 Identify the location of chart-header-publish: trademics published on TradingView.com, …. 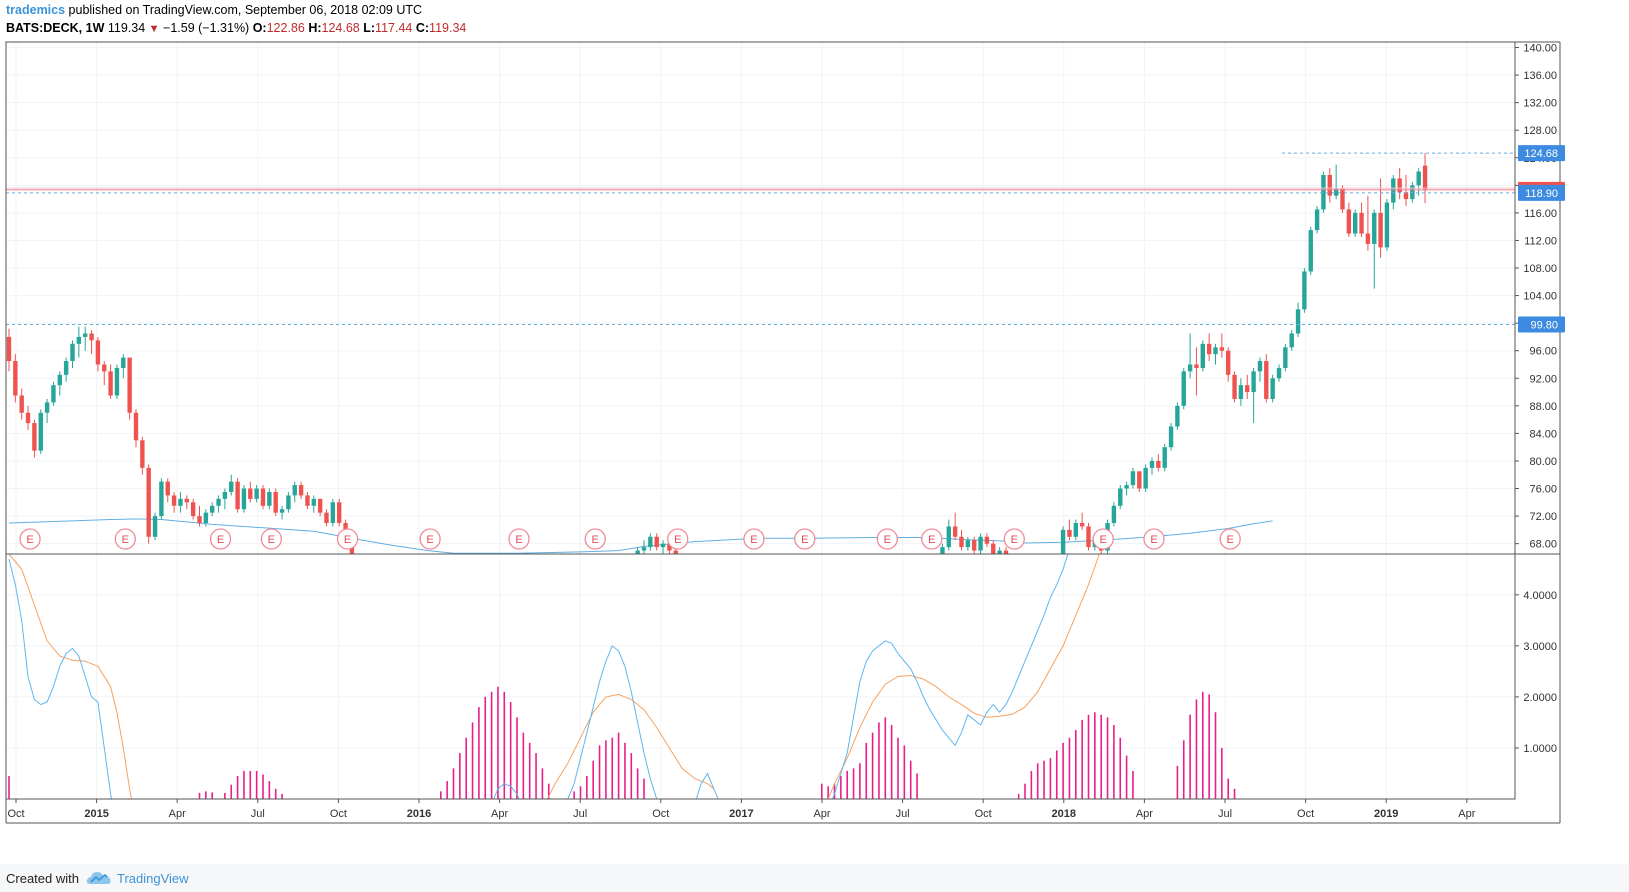
(214, 10).